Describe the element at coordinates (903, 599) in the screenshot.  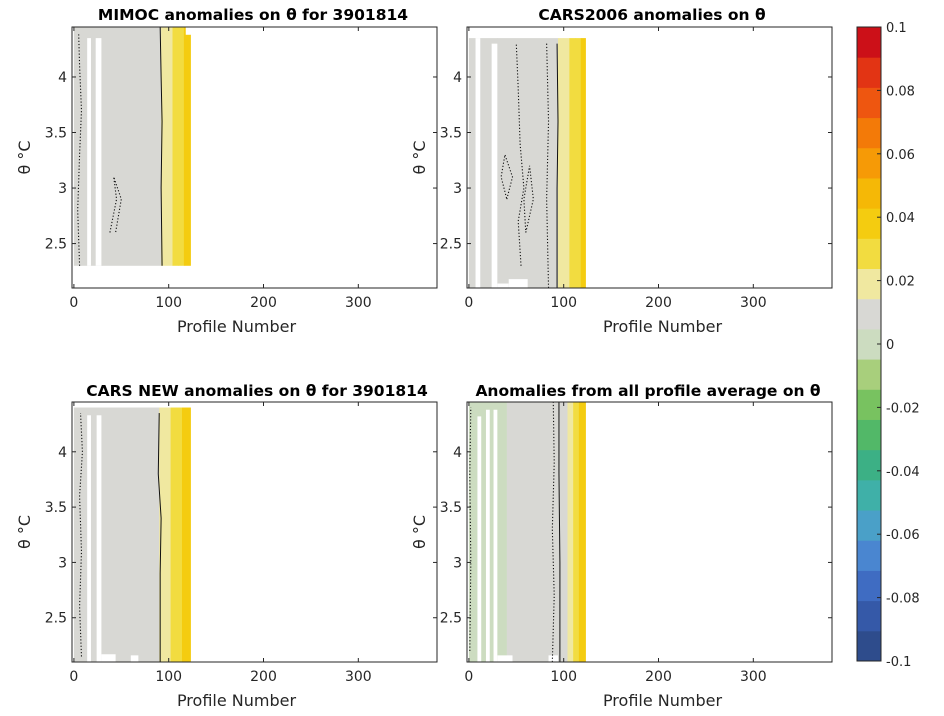
I see `colorbar-tick-label: -0.08` at that location.